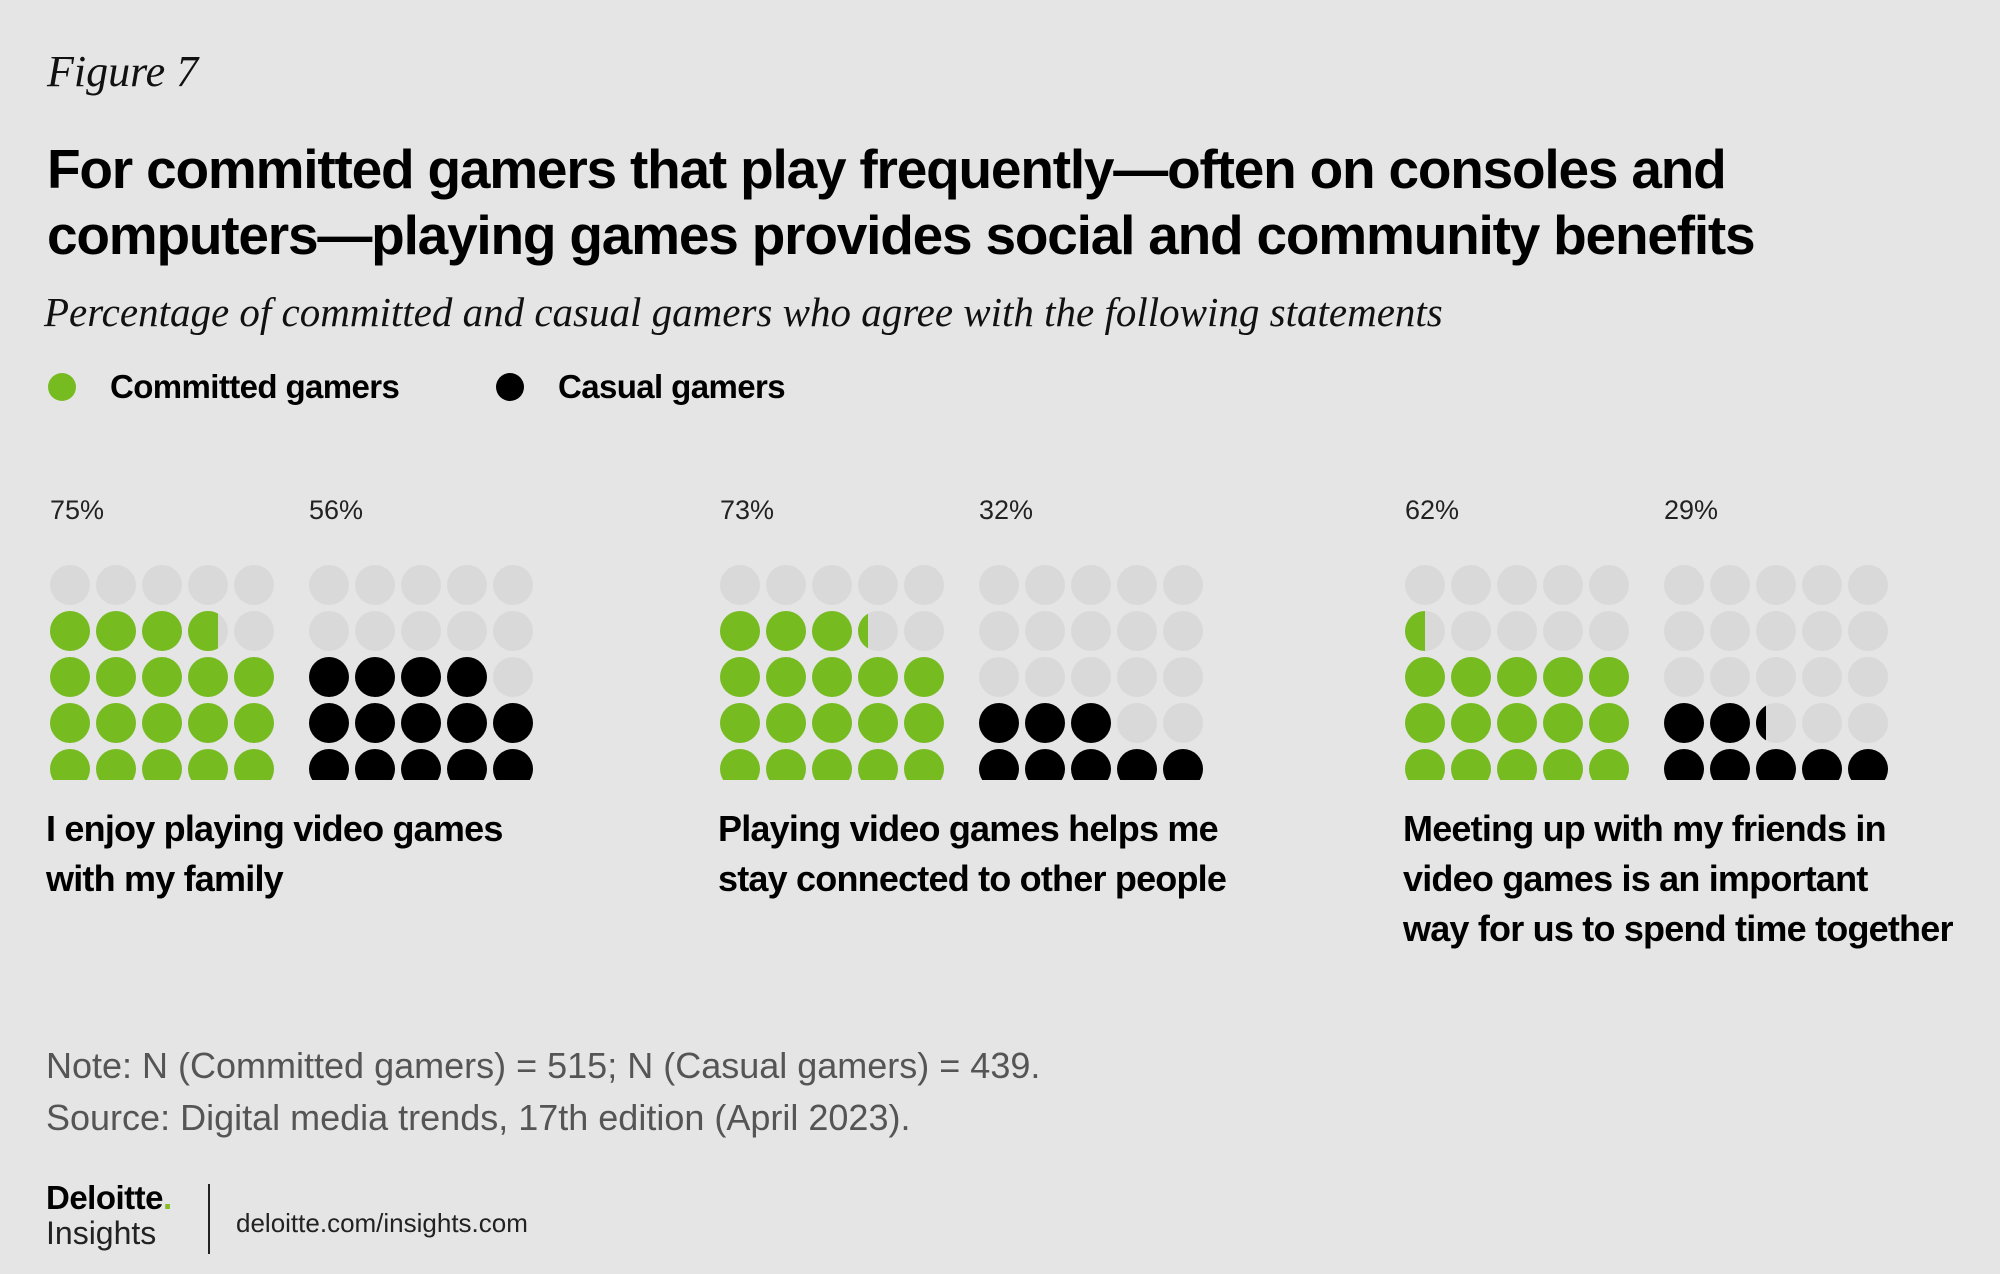 The height and width of the screenshot is (1274, 2000). What do you see at coordinates (105, 1197) in the screenshot?
I see `logo-brand-text: Deloitte` at bounding box center [105, 1197].